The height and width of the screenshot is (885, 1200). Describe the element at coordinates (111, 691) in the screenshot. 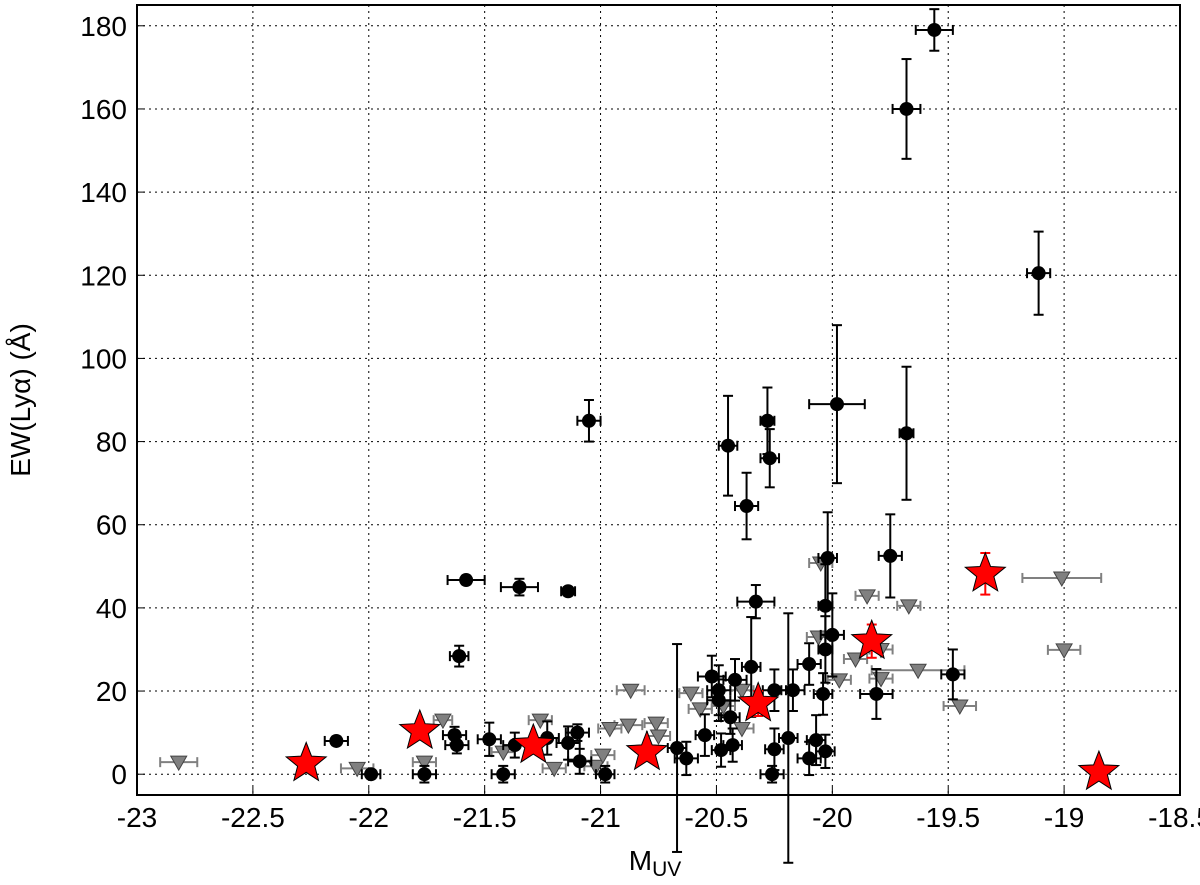

I see `y-tick-label: 20` at that location.